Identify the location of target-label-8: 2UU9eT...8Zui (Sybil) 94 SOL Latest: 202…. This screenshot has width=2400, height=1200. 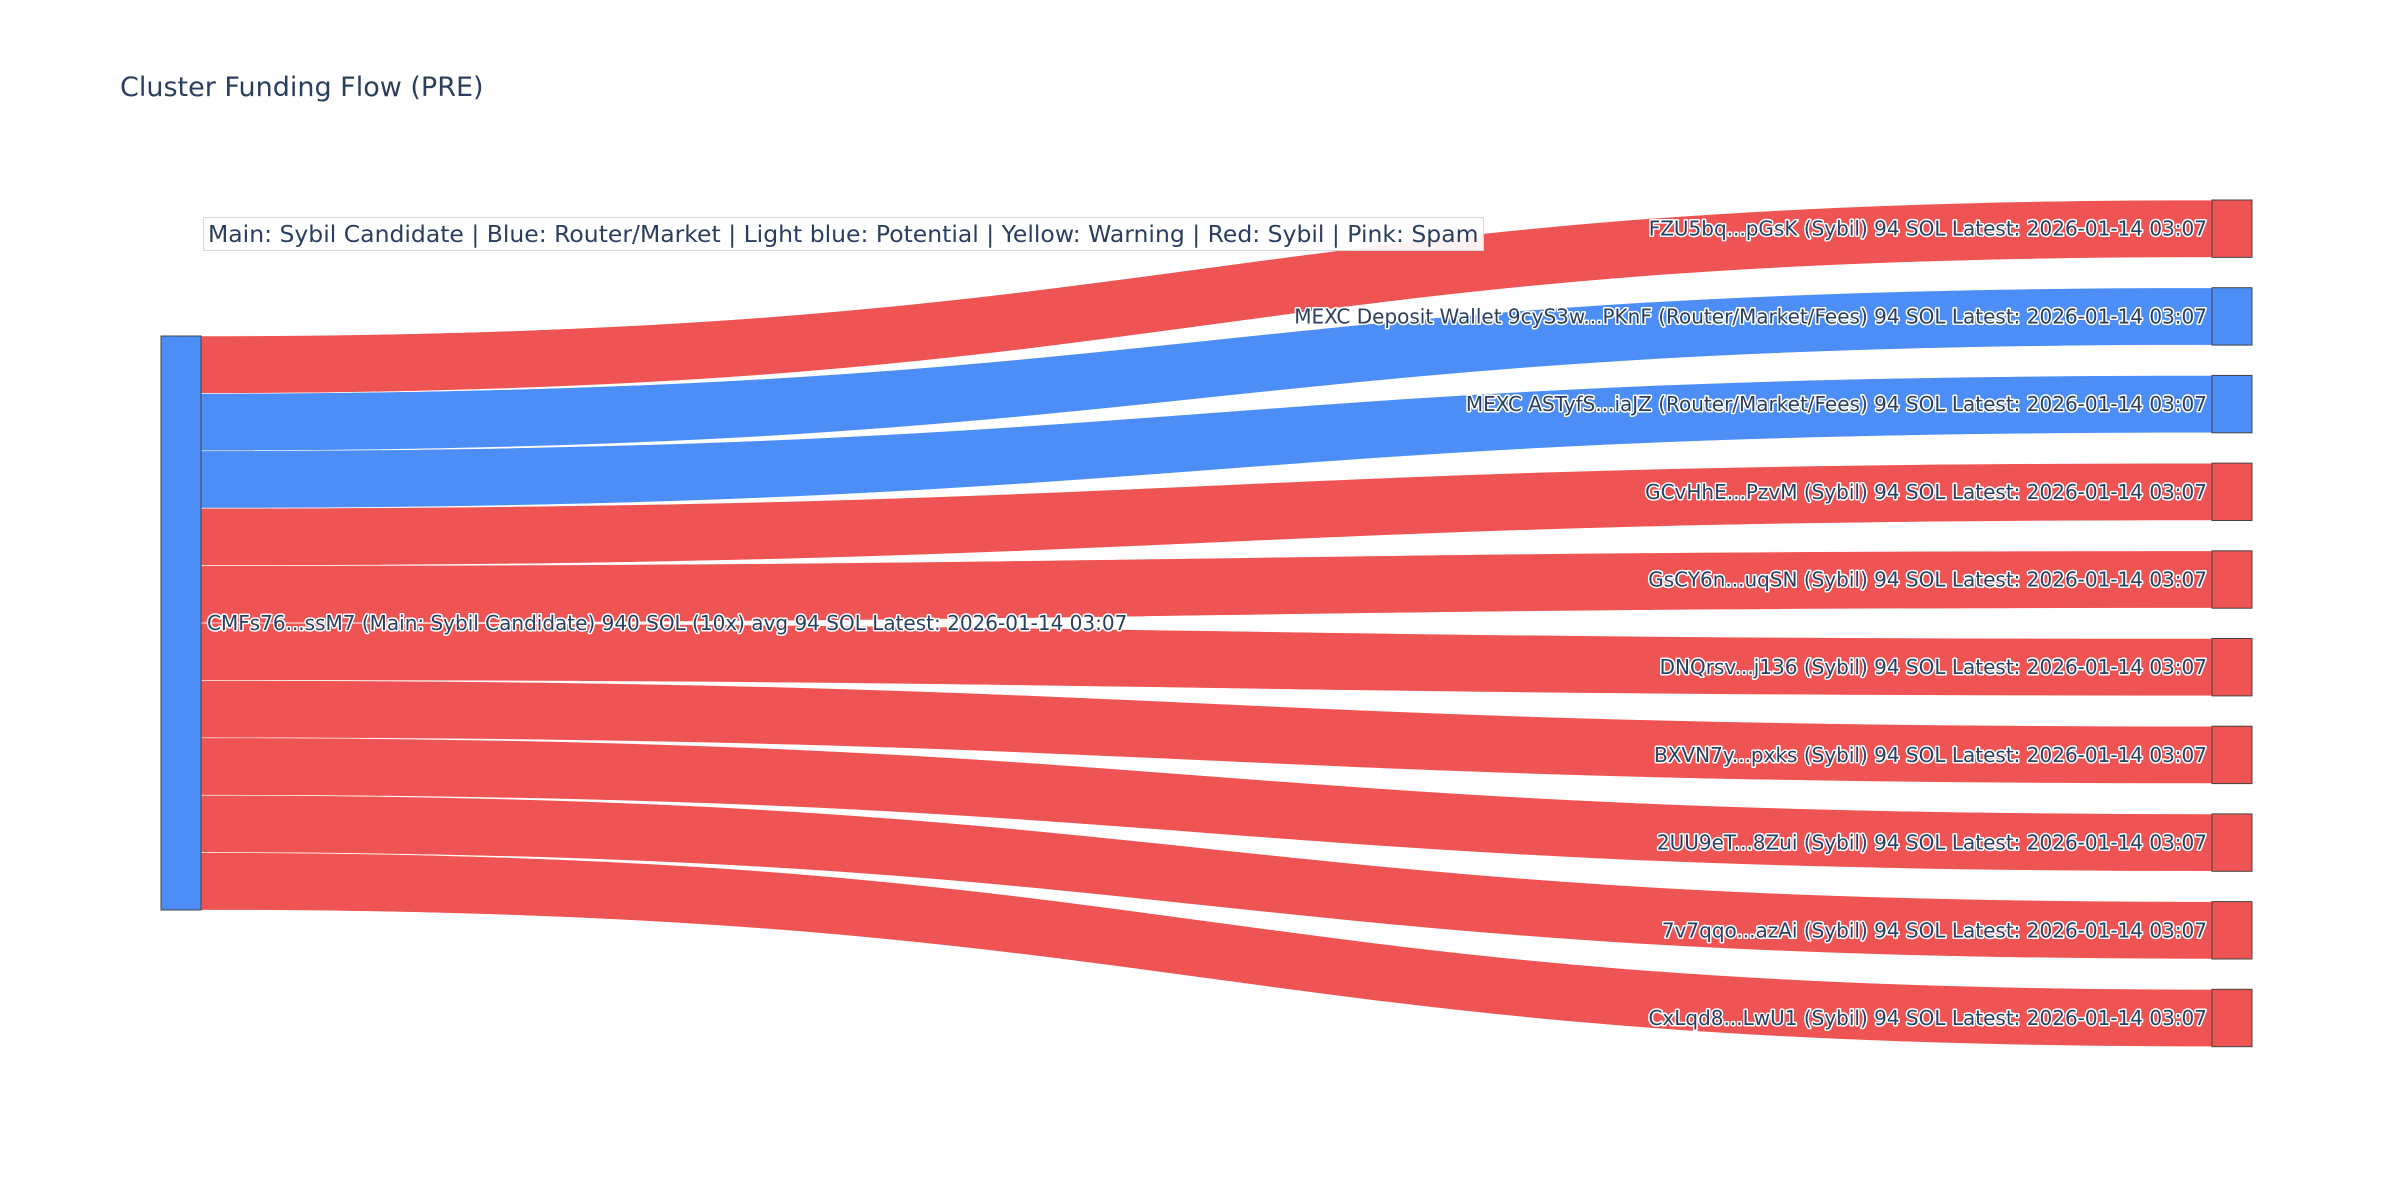
(1932, 843).